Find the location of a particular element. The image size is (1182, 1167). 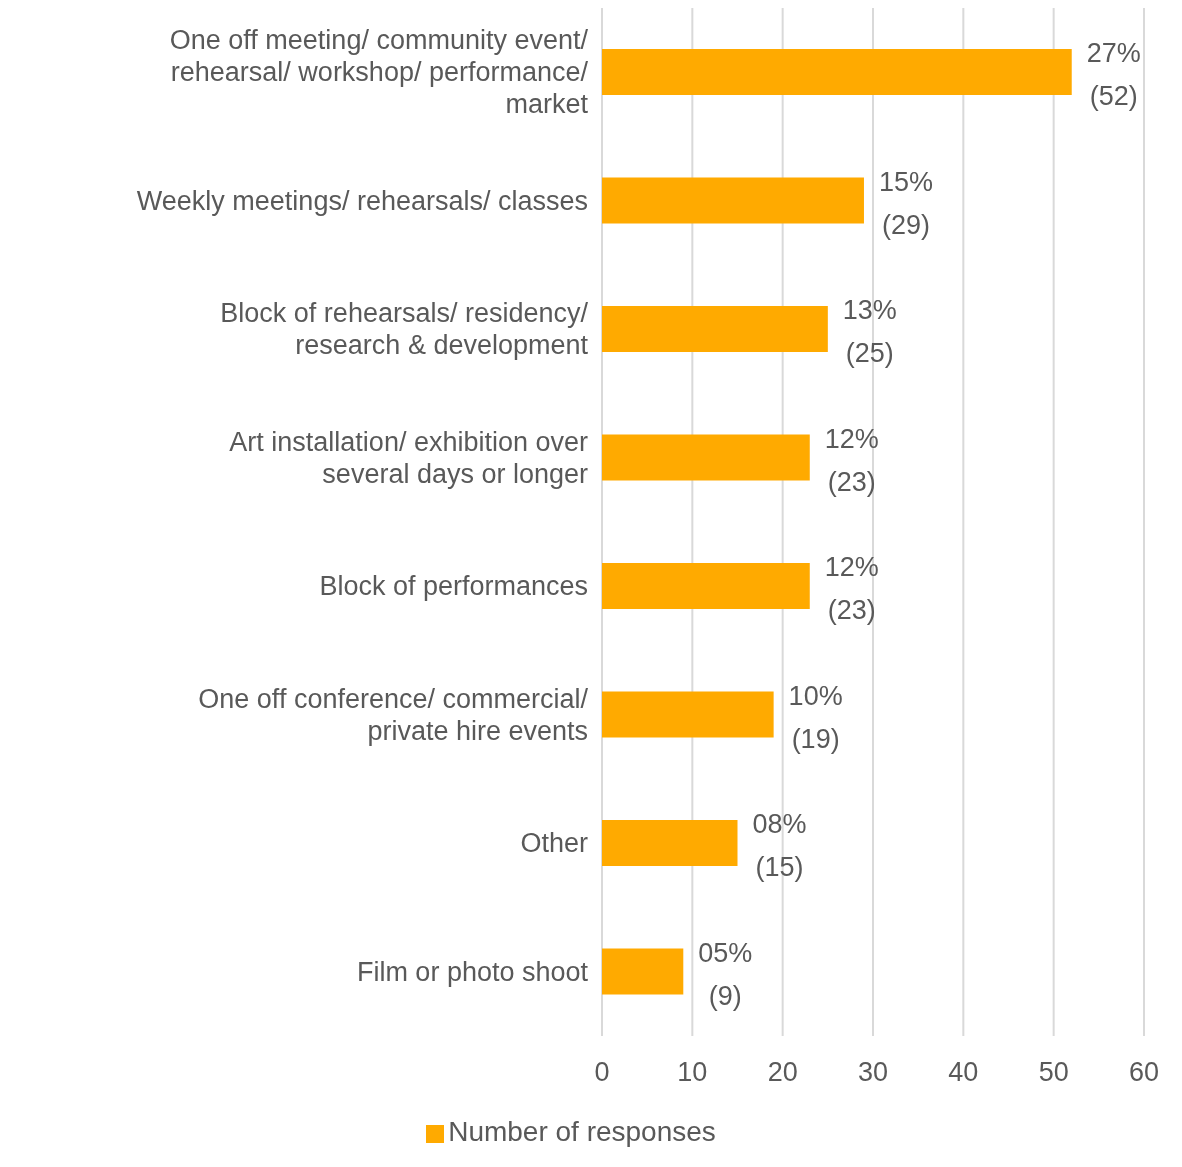

data-label: 13% (25) is located at coordinates (869, 331).